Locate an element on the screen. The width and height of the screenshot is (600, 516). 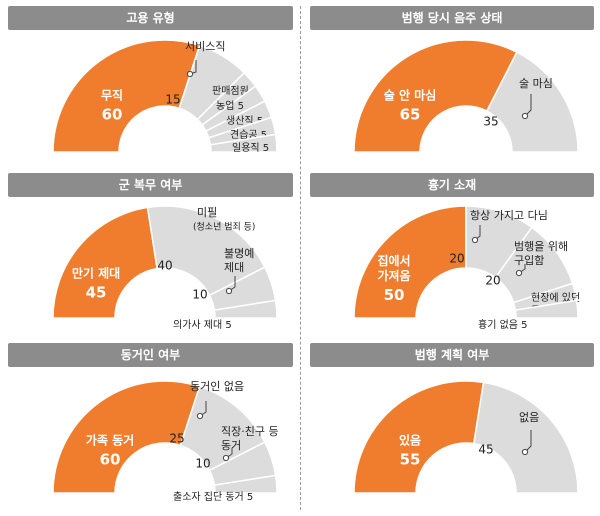
chart-title: 범행 계획 여부 is located at coordinates (452, 354).